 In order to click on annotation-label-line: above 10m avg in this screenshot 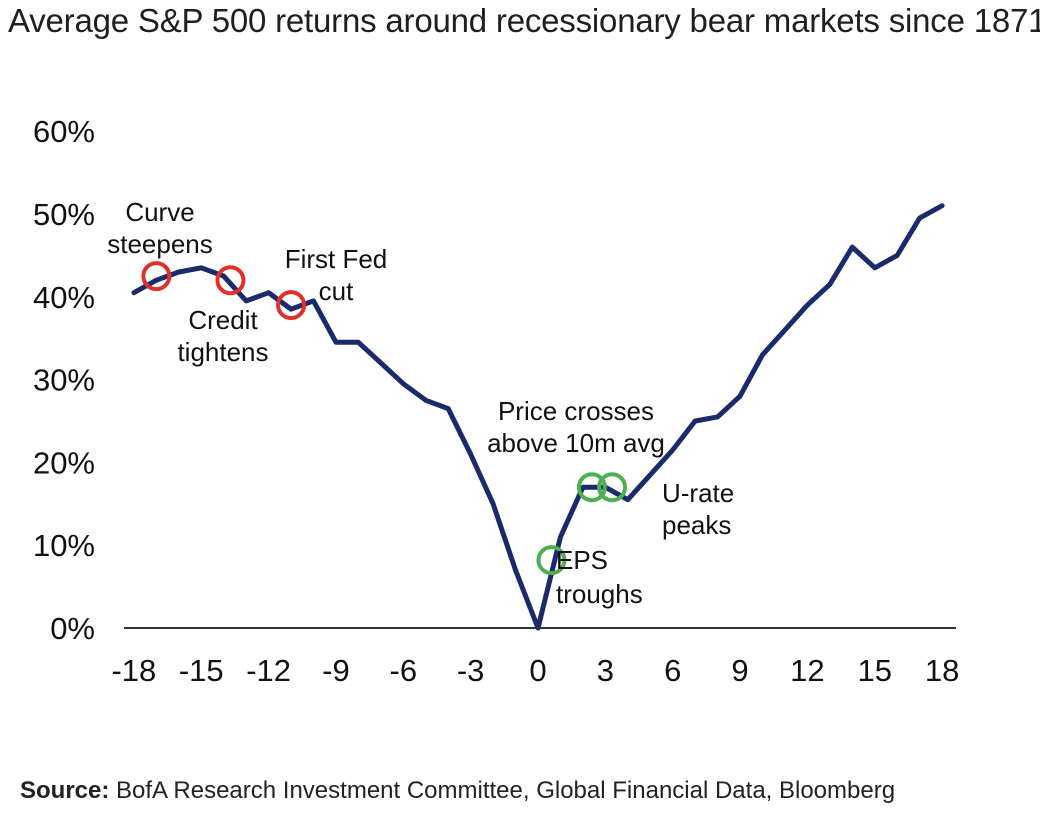, I will do `click(576, 443)`.